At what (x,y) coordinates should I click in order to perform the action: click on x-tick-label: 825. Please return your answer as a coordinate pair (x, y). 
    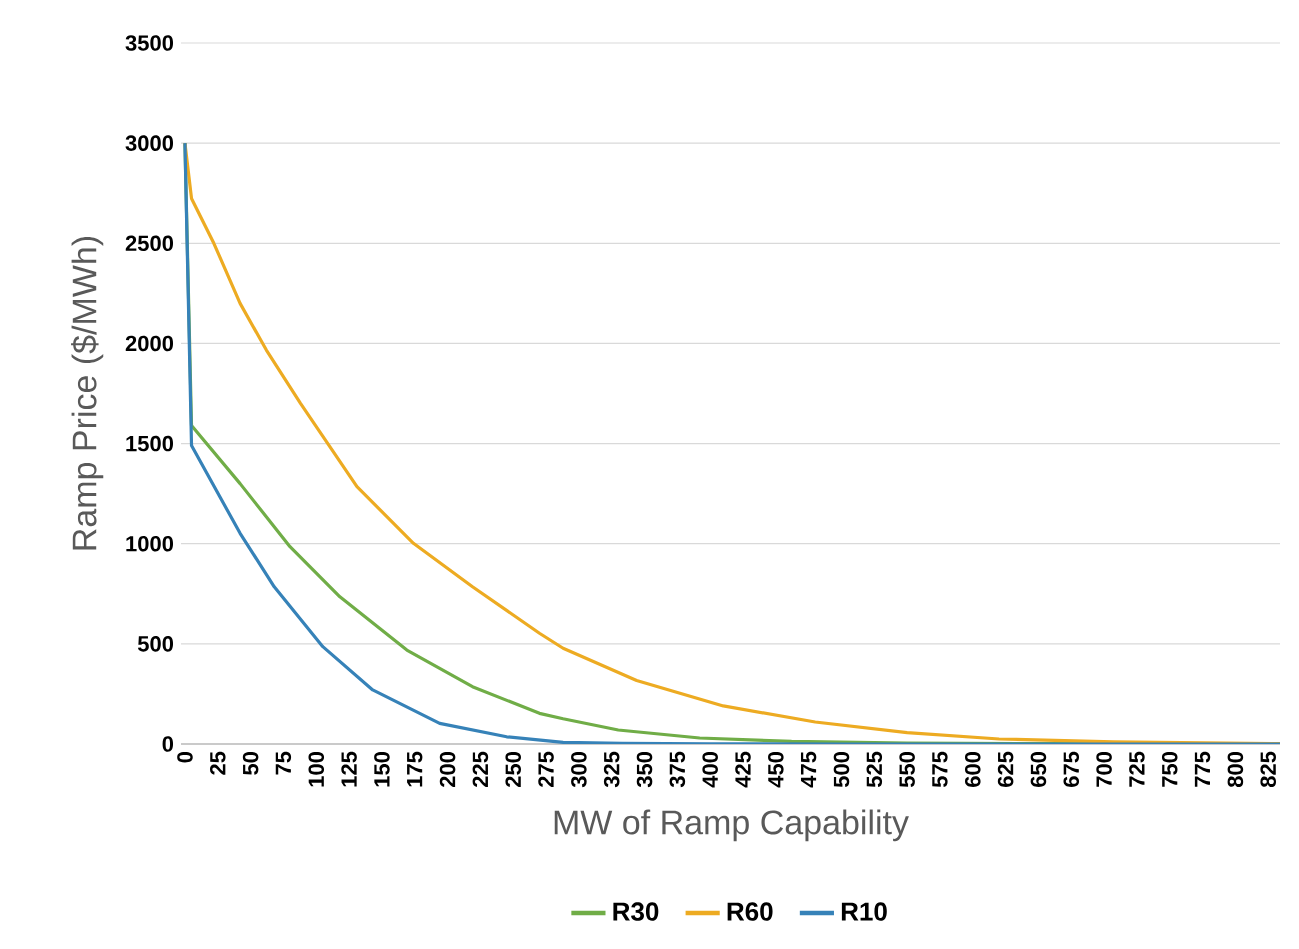
    Looking at the image, I should click on (1268, 769).